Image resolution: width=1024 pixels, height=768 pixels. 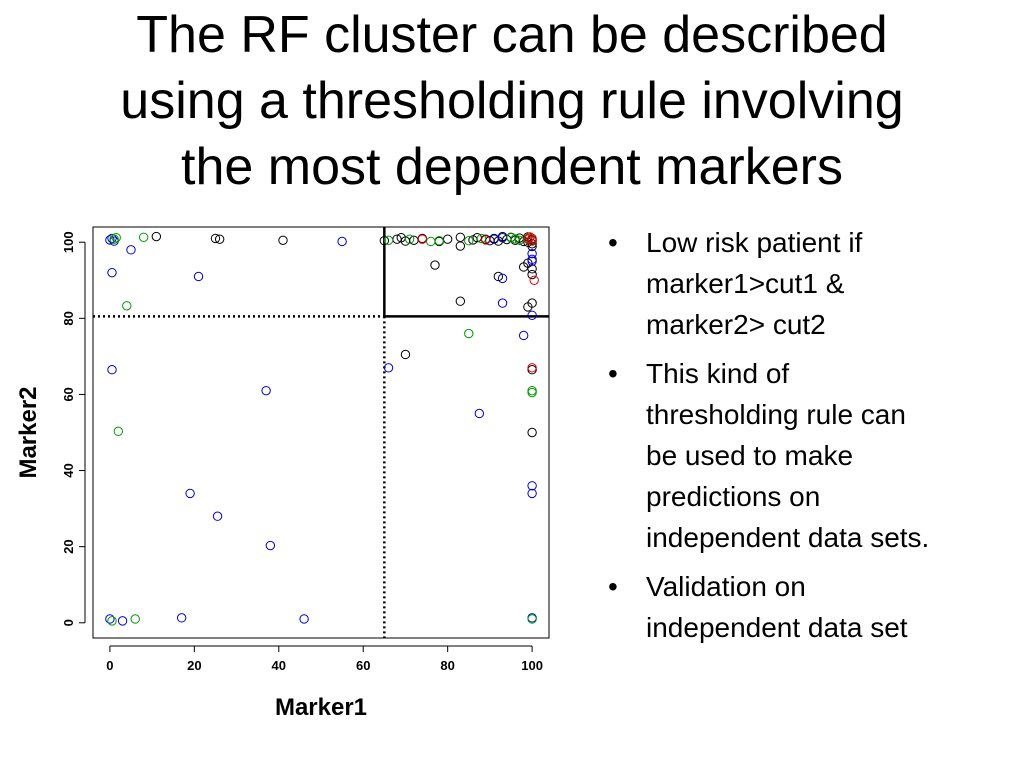 What do you see at coordinates (750, 455) in the screenshot?
I see `bullet-line: be used to make` at bounding box center [750, 455].